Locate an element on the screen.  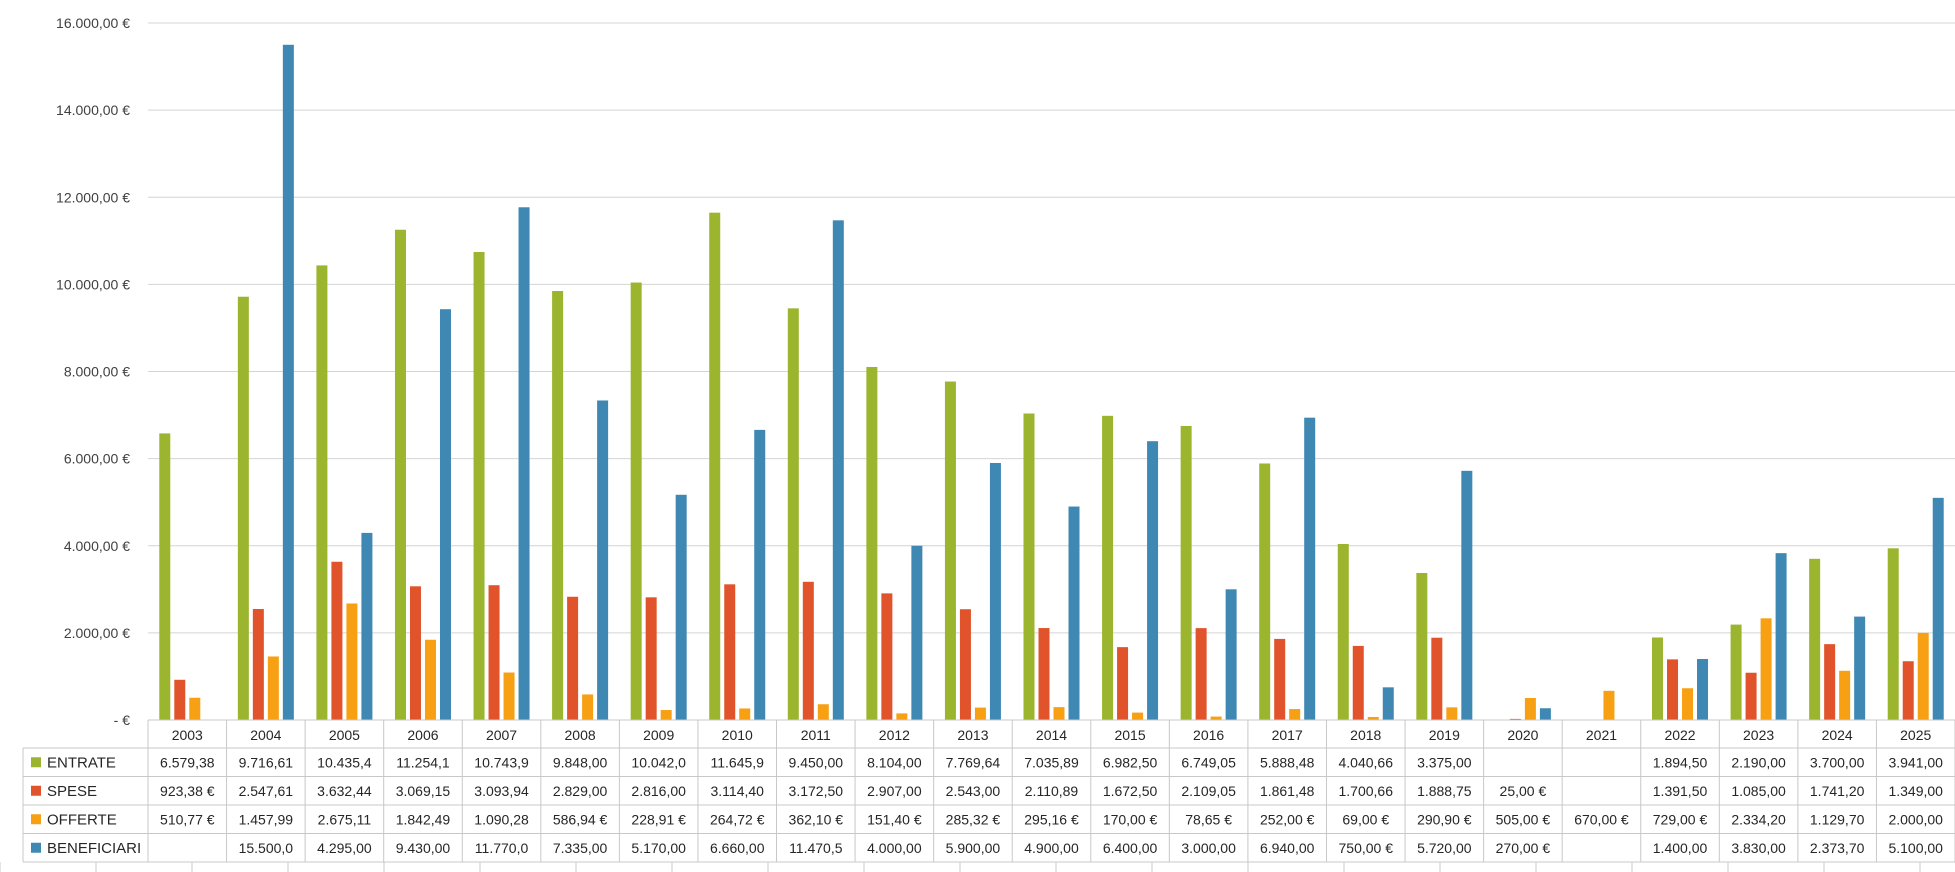
data-label: 6.400,00 is located at coordinates (1130, 848).